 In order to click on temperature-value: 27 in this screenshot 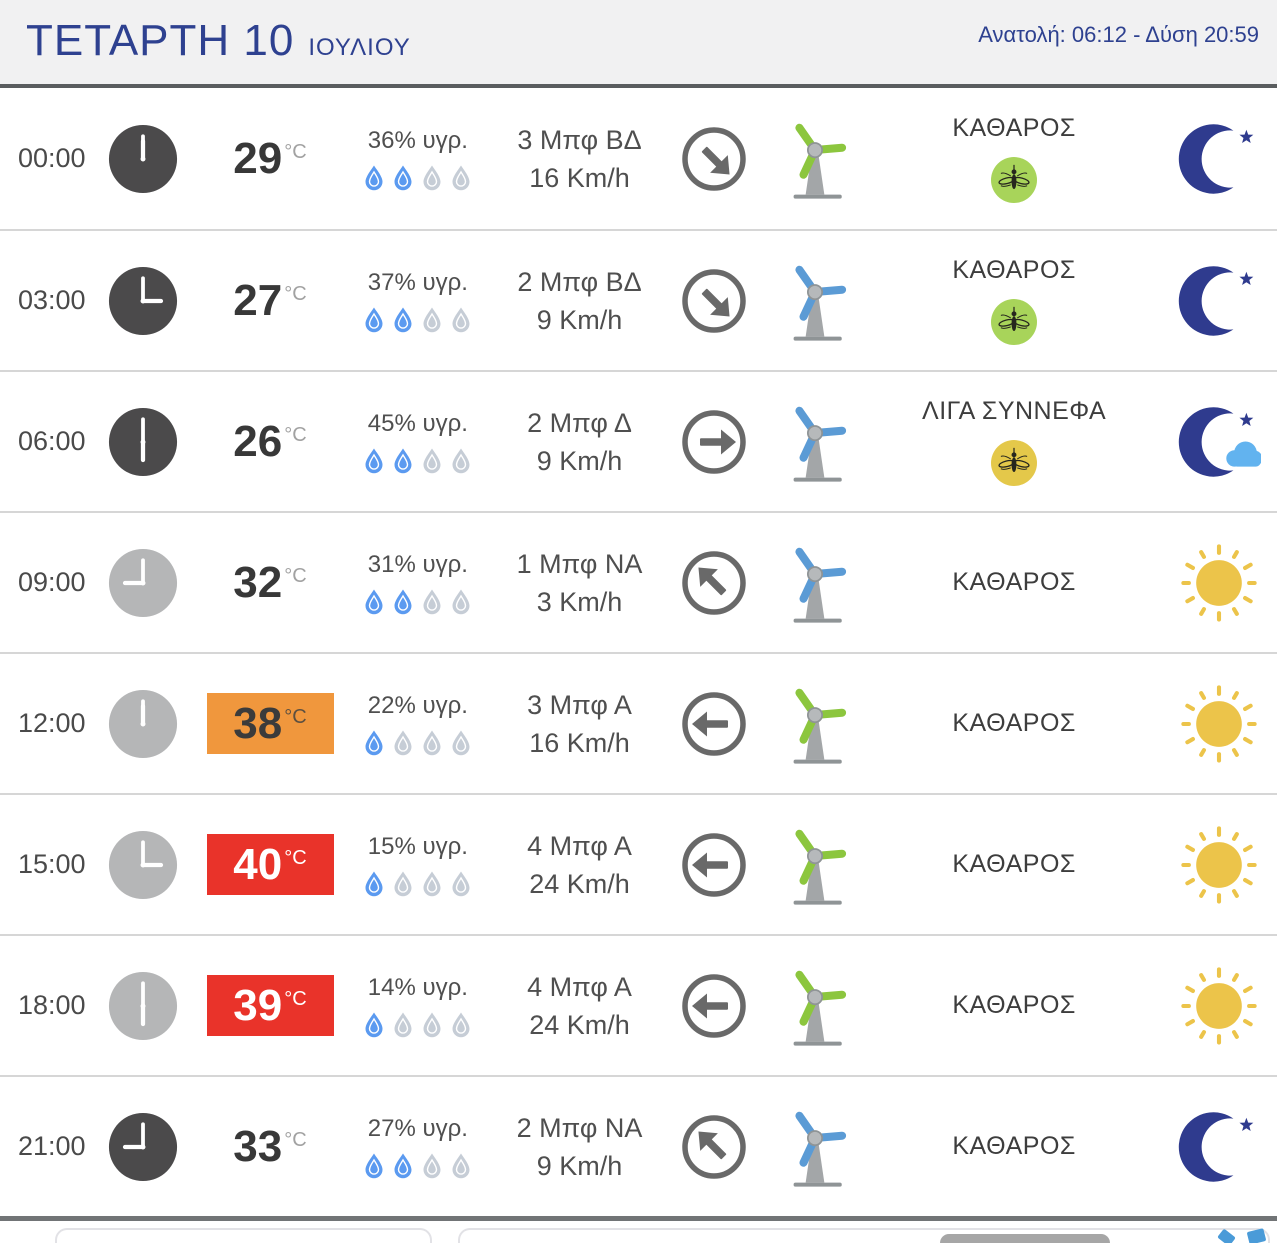, I will do `click(258, 300)`.